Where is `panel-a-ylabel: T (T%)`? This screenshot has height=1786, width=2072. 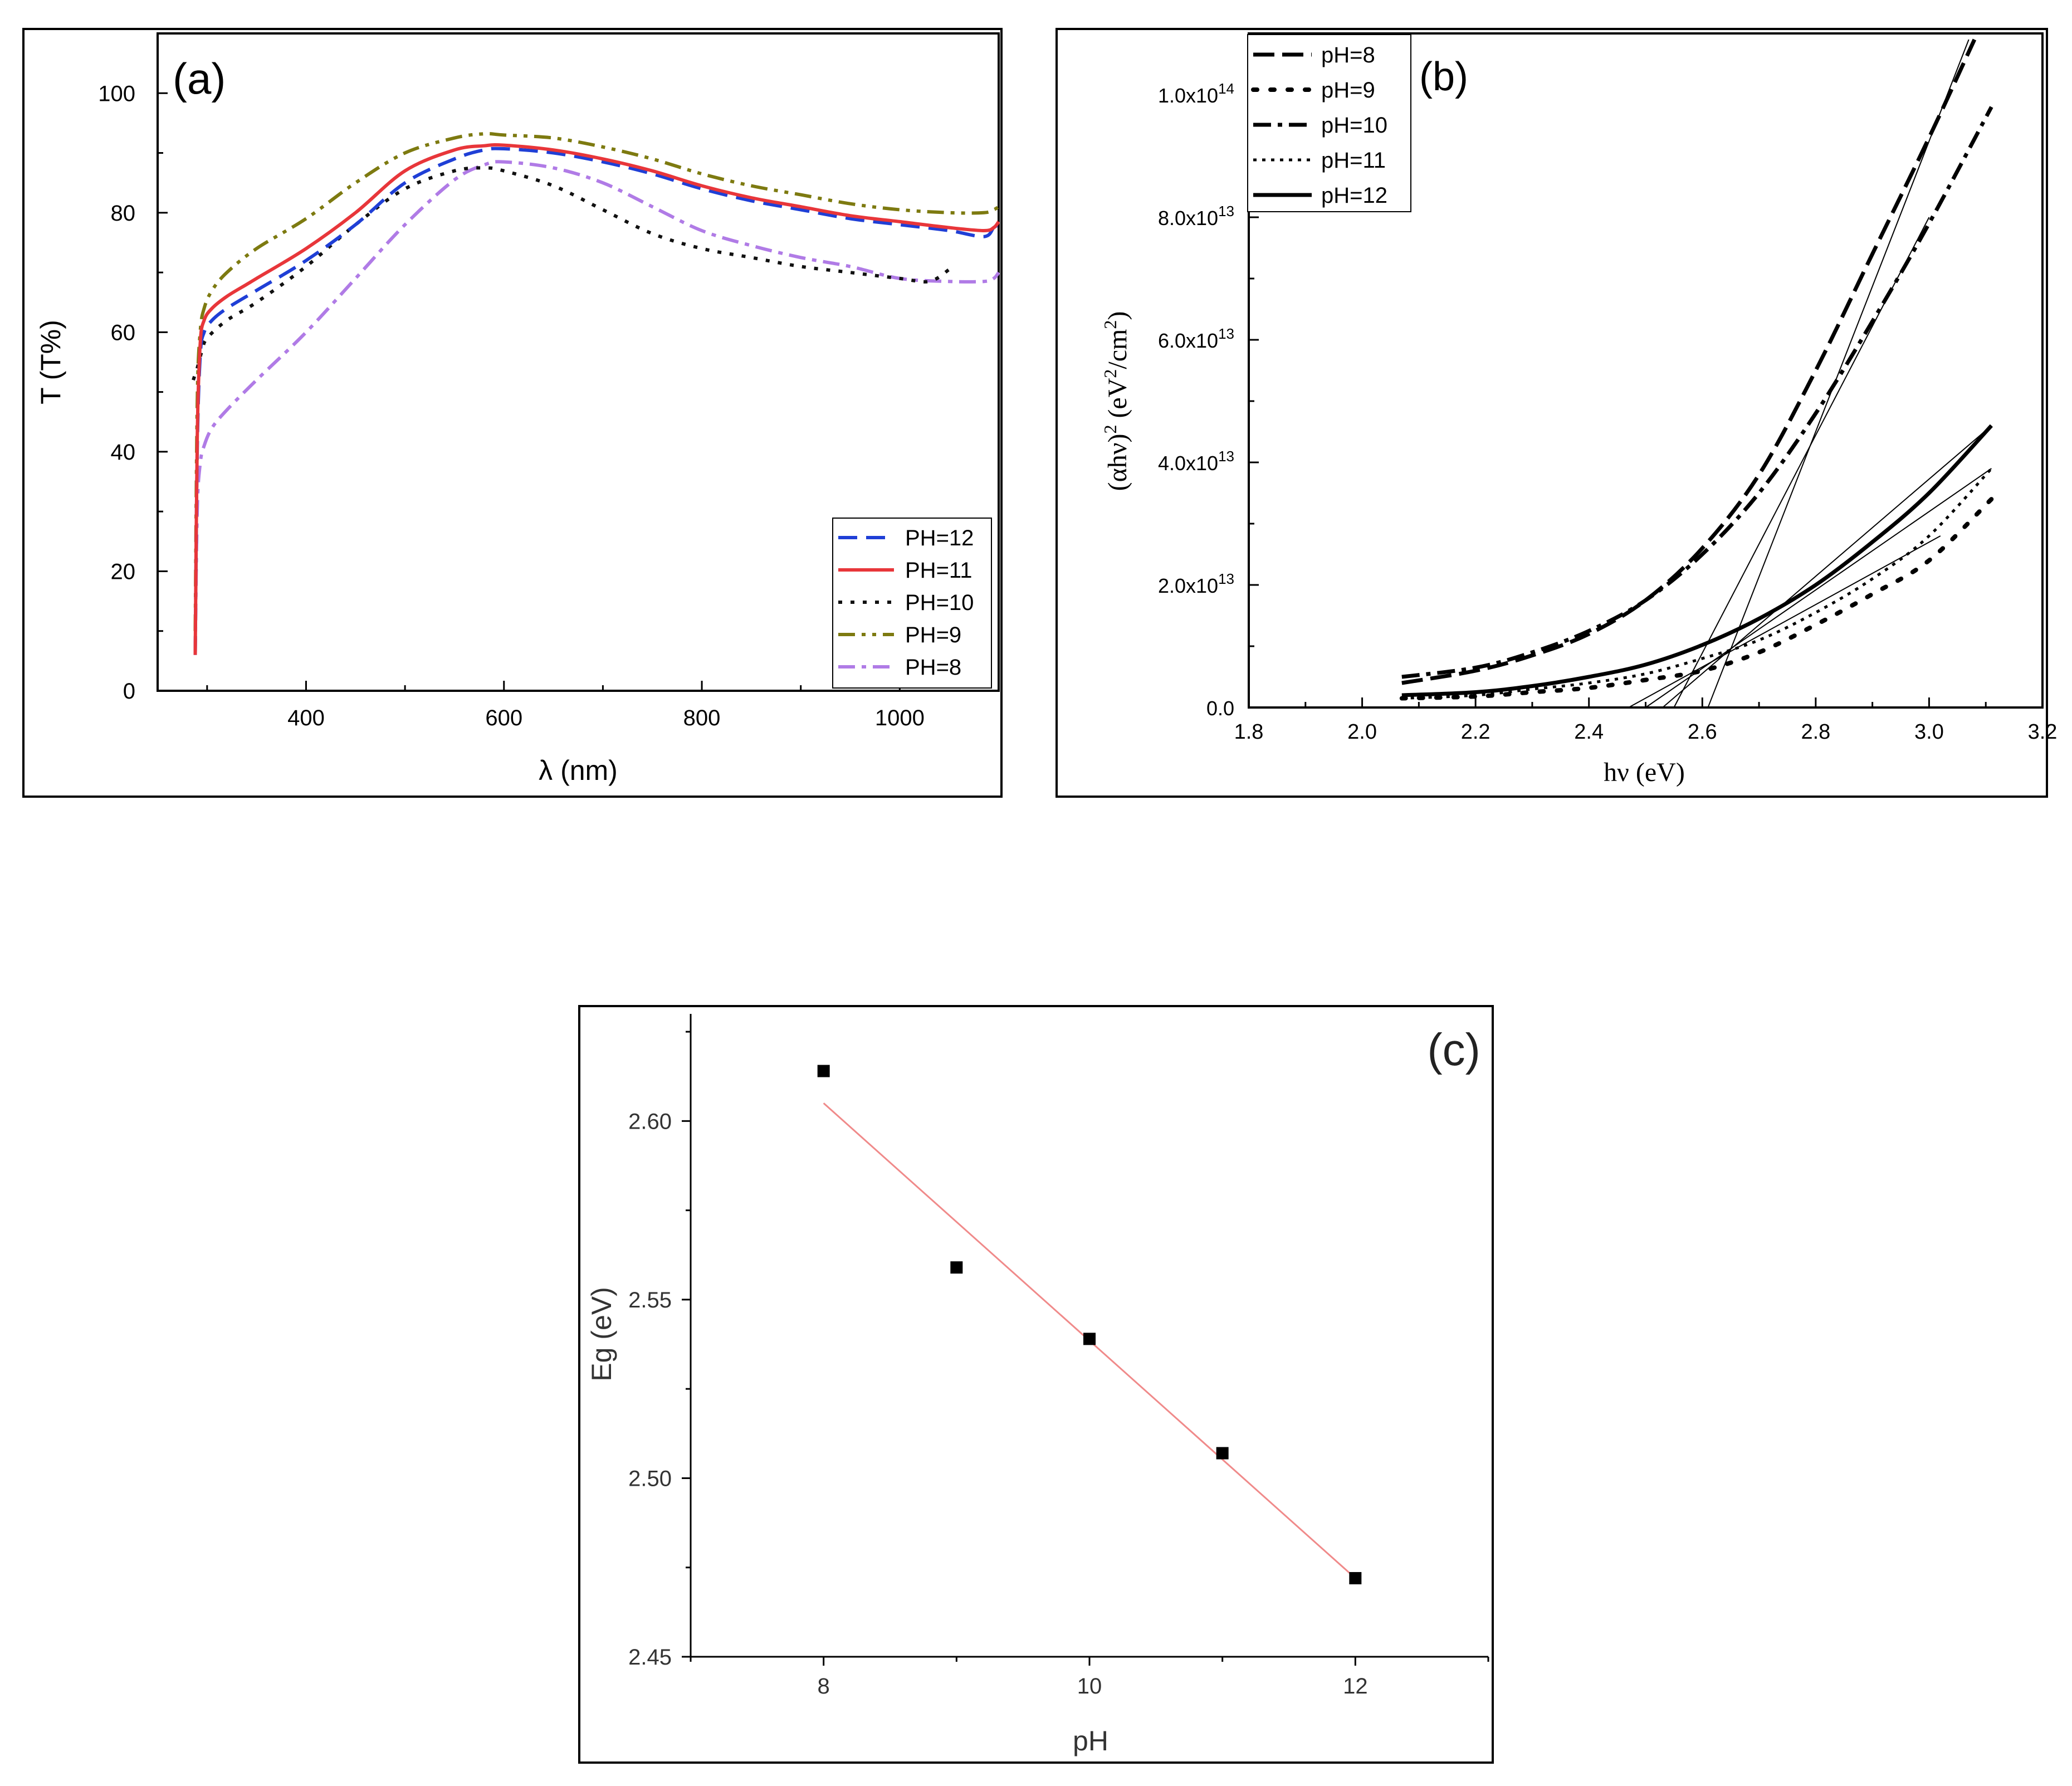 panel-a-ylabel: T (T%) is located at coordinates (50, 362).